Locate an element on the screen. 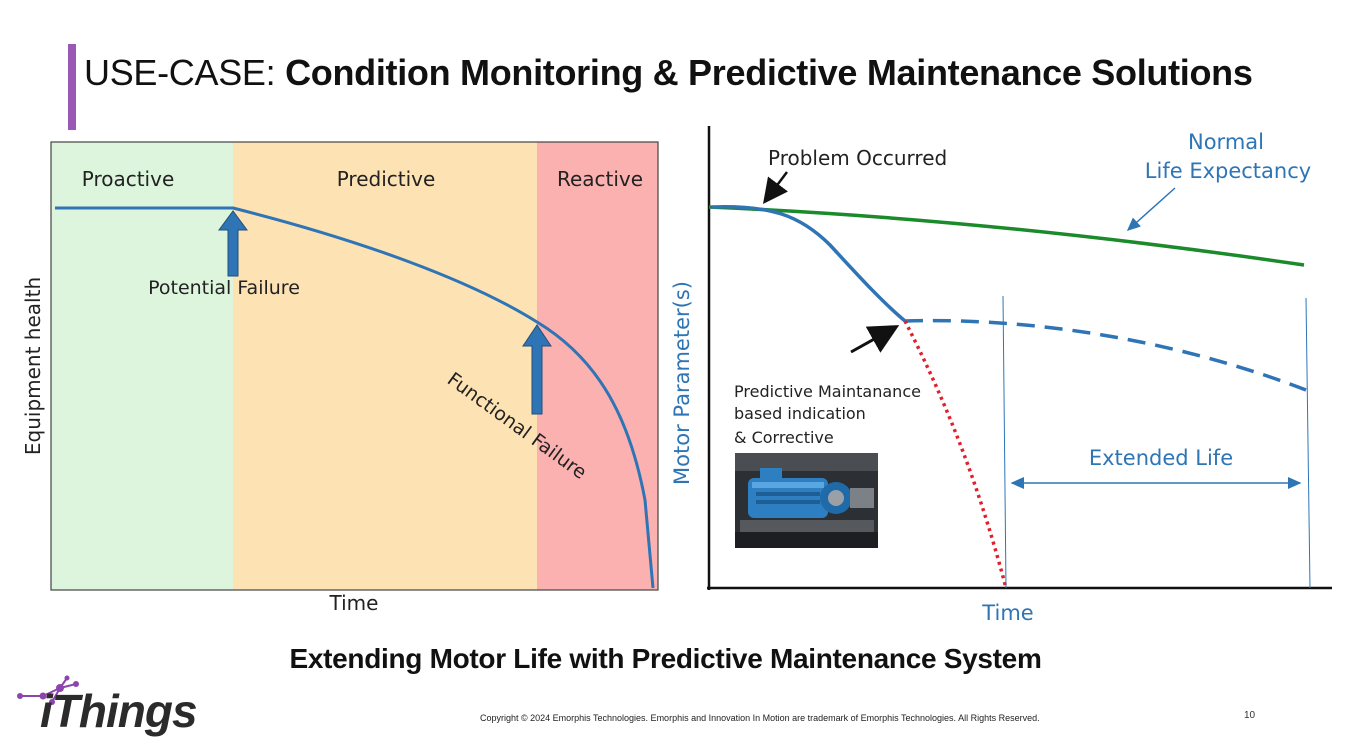 The width and height of the screenshot is (1351, 746). zone-label-proactive: Proactive is located at coordinates (128, 179).